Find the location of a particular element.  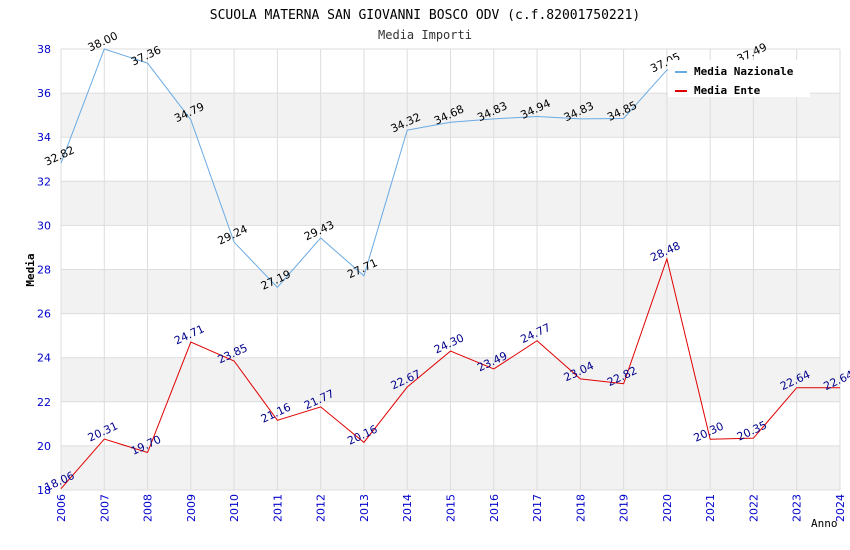

y-tick-label: 28 is located at coordinates (44, 270).